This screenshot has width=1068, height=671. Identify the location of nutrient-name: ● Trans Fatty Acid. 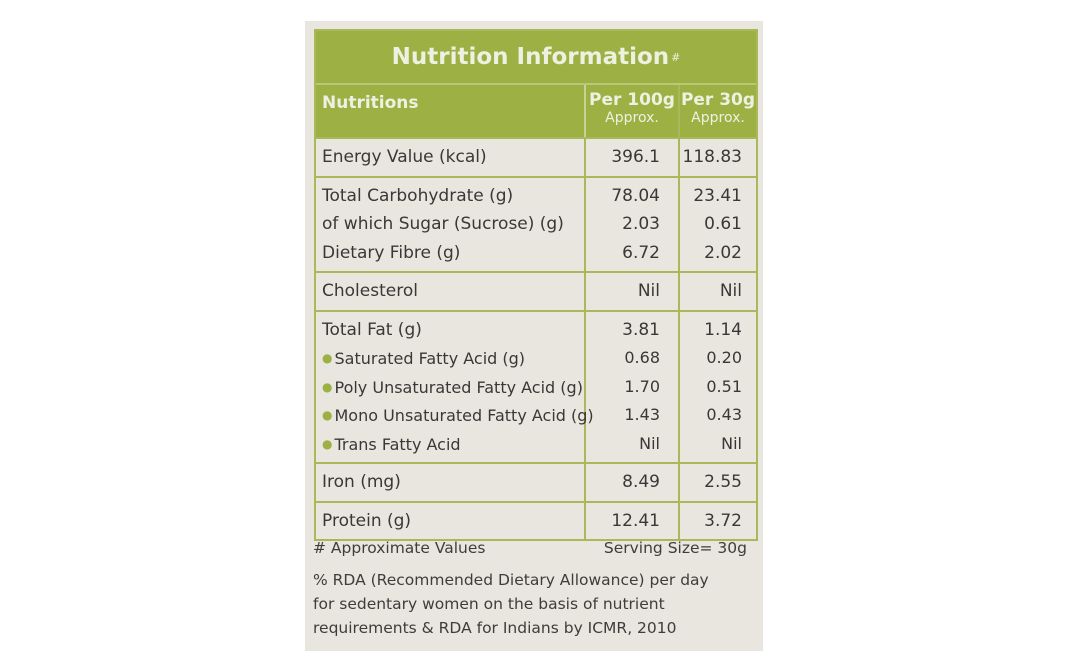
(453, 444).